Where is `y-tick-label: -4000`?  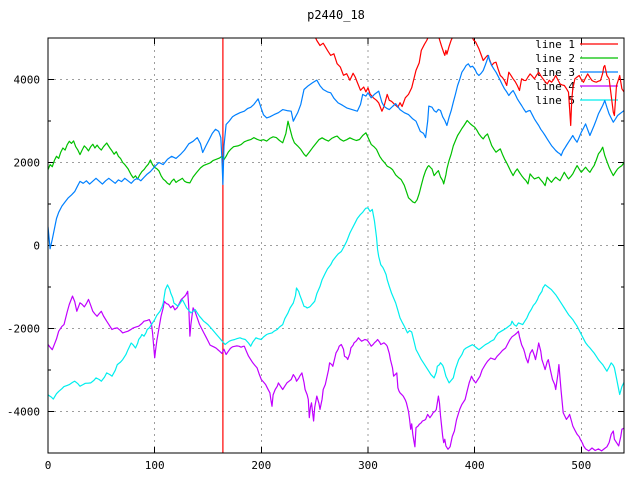 y-tick-label: -4000 is located at coordinates (23, 412).